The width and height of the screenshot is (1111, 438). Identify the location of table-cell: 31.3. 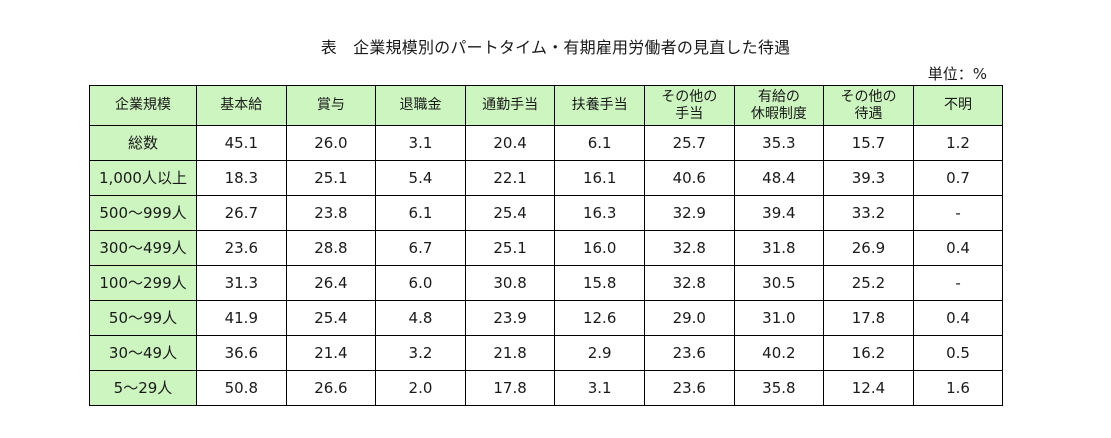
(241, 283).